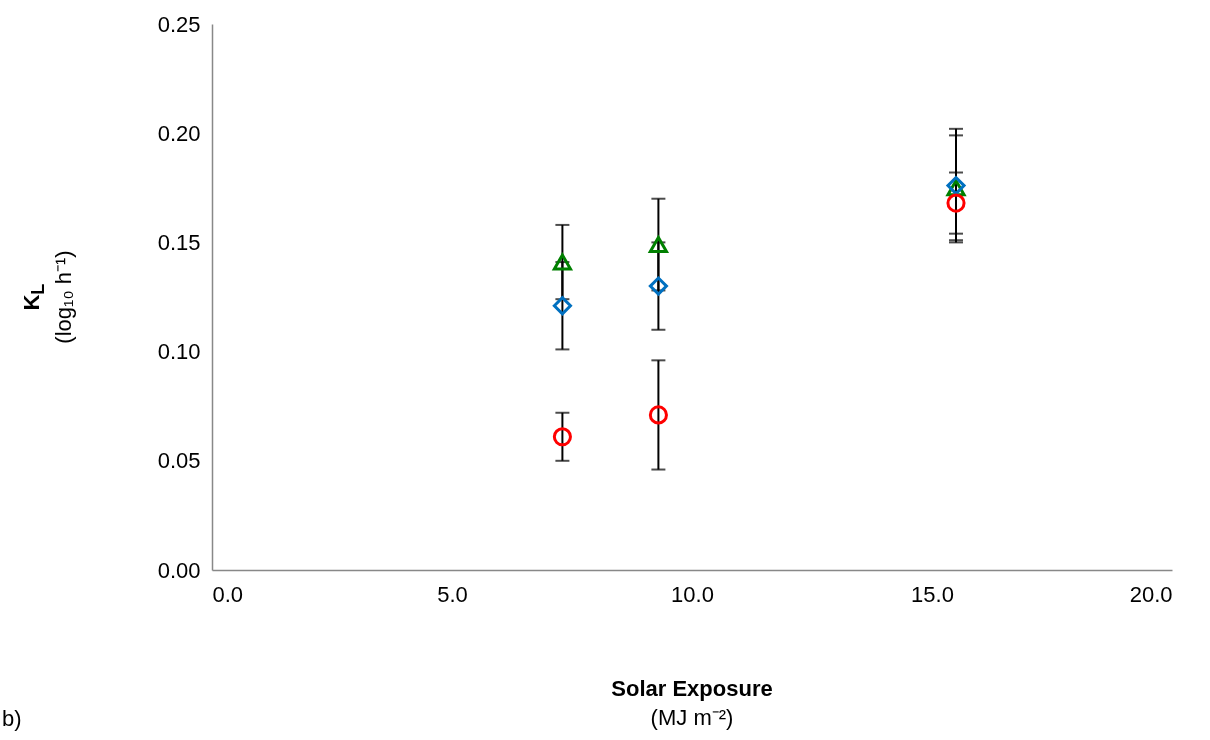 The width and height of the screenshot is (1210, 740). I want to click on y-tick-label: 0.25, so click(179, 24).